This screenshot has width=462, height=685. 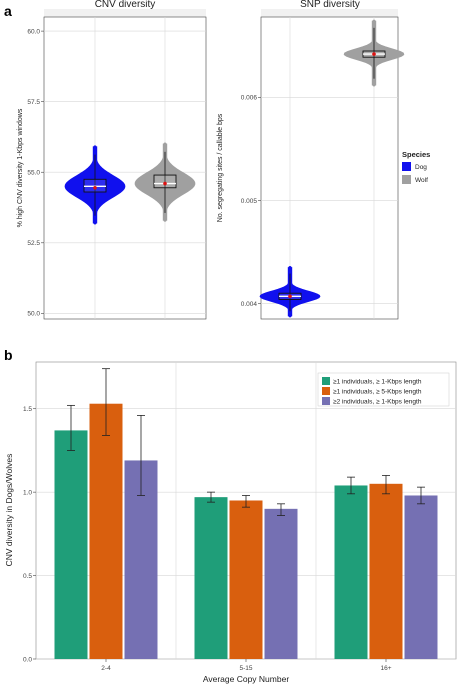 What do you see at coordinates (33, 102) in the screenshot?
I see `y-tick-label: 57.5` at bounding box center [33, 102].